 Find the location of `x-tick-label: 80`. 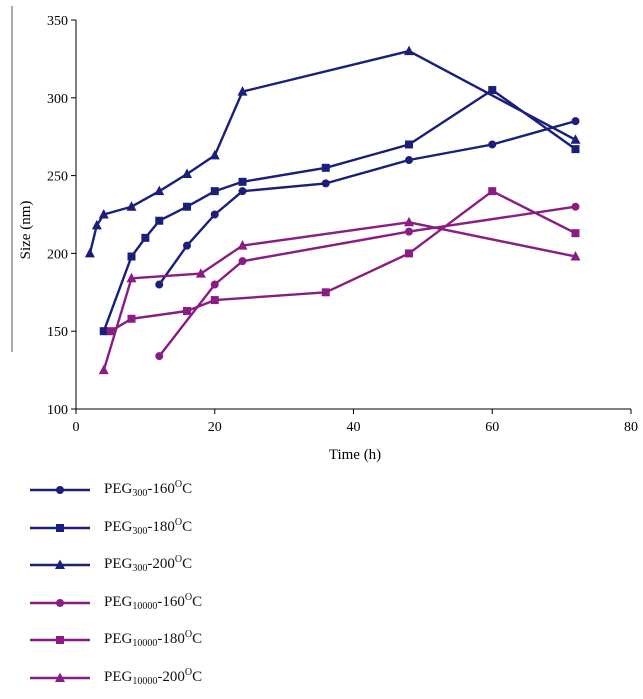

x-tick-label: 80 is located at coordinates (631, 427).